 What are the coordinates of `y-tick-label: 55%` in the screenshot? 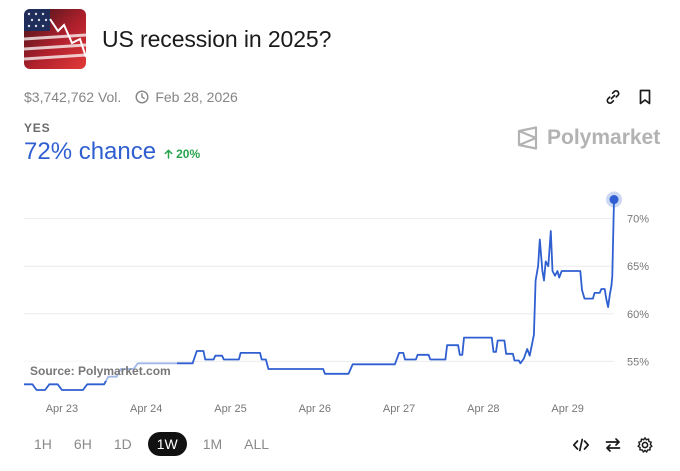 It's located at (638, 362).